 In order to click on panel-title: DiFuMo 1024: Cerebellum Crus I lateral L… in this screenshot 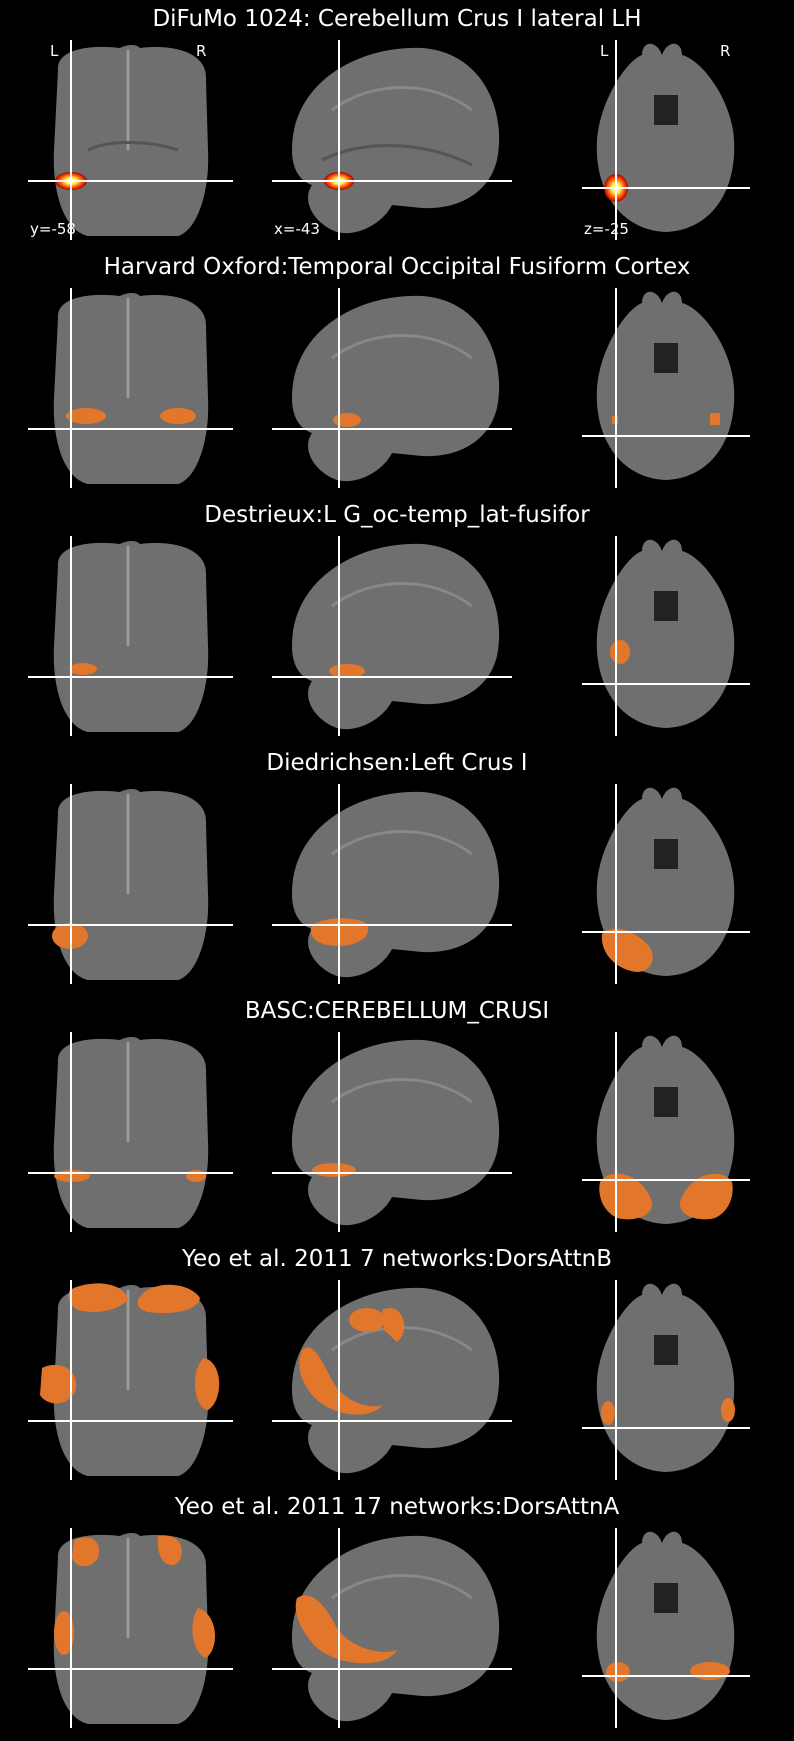, I will do `click(397, 19)`.